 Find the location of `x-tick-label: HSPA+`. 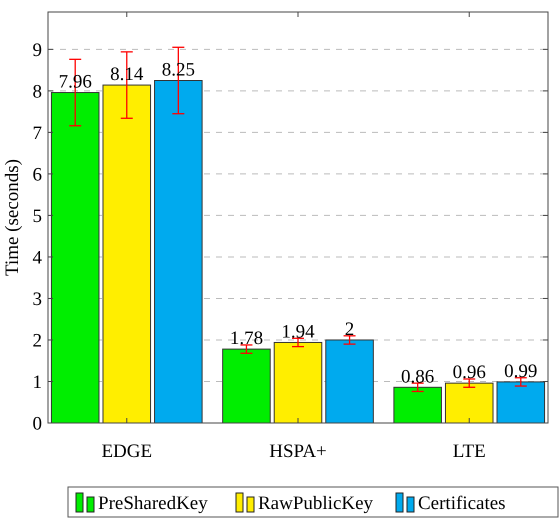

x-tick-label: HSPA+ is located at coordinates (298, 451).